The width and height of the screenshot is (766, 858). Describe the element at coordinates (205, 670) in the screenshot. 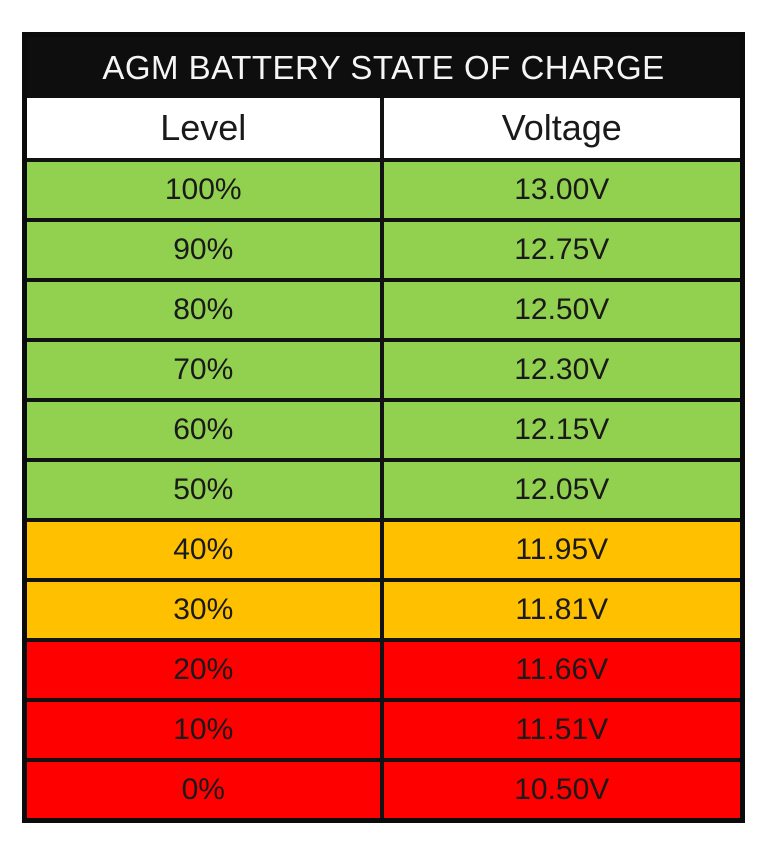

I see `level-cell: 20%` at that location.